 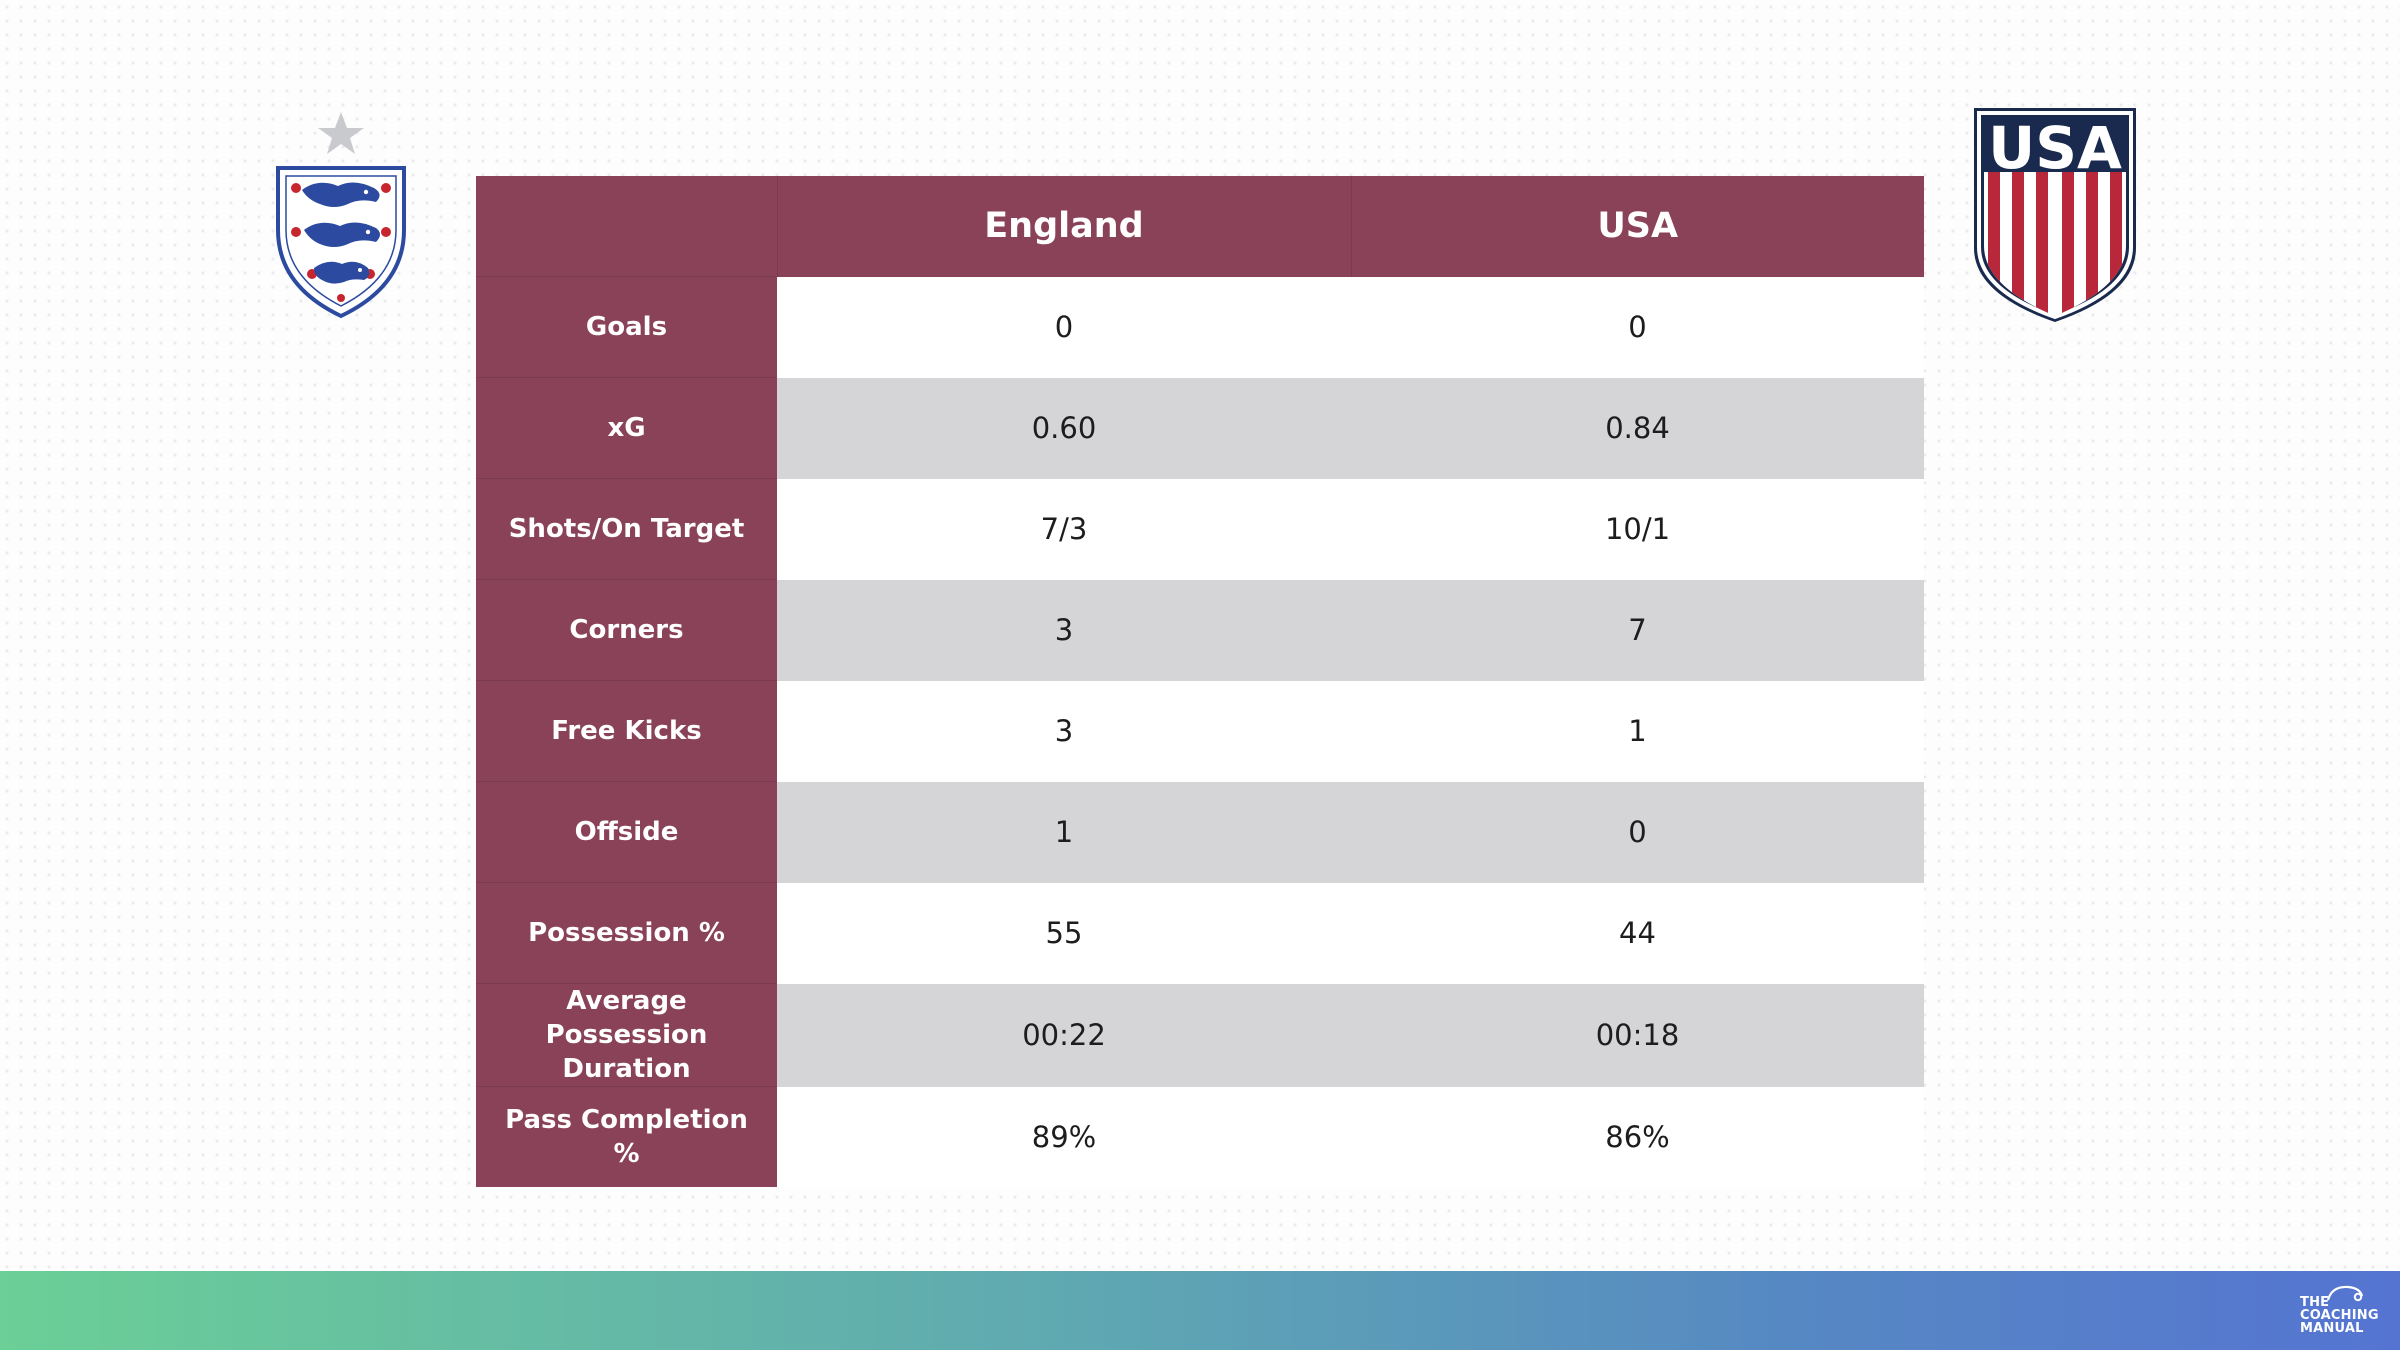 I want to click on star-icon, so click(x=341, y=133).